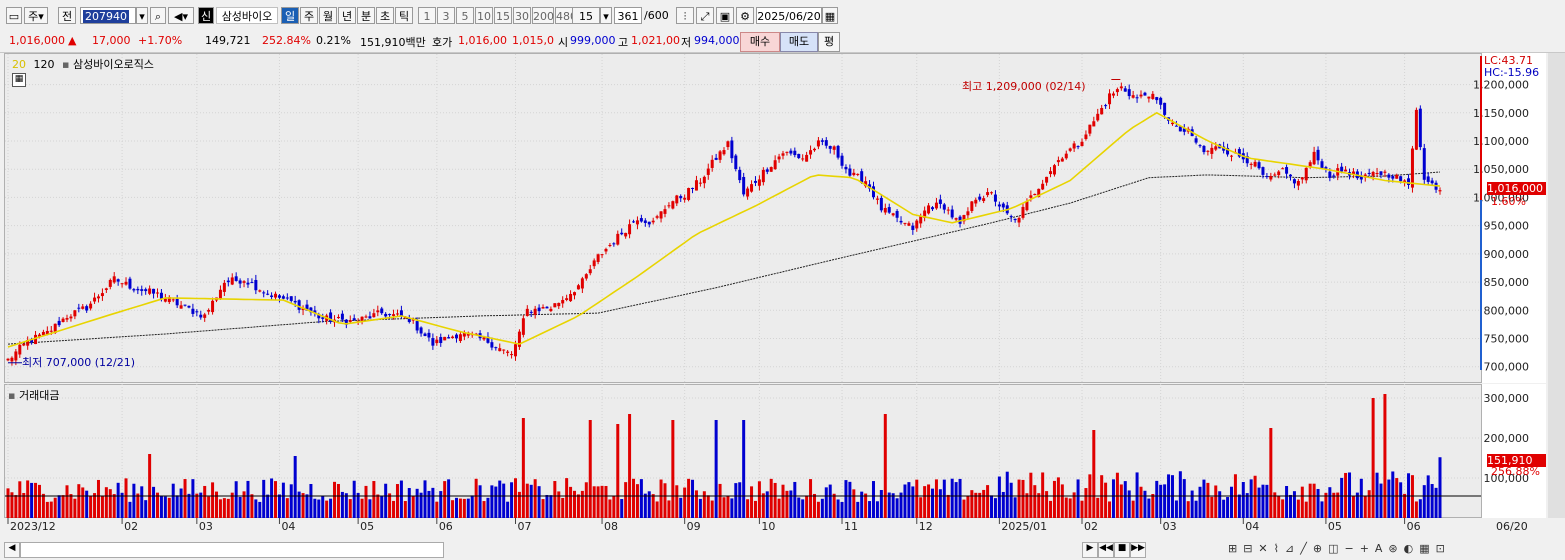  Describe the element at coordinates (586, 15) in the screenshot. I see `interval-select: 15` at that location.